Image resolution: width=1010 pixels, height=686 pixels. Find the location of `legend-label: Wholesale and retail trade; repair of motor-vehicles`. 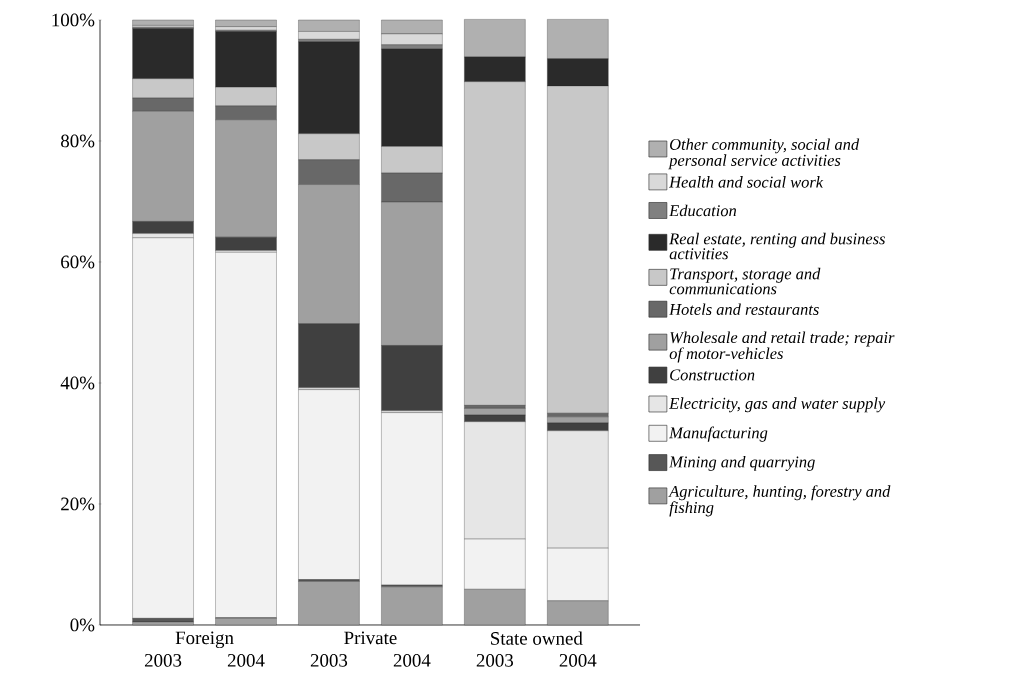

legend-label: Wholesale and retail trade; repair of motor-vehicles is located at coordinates (782, 347).